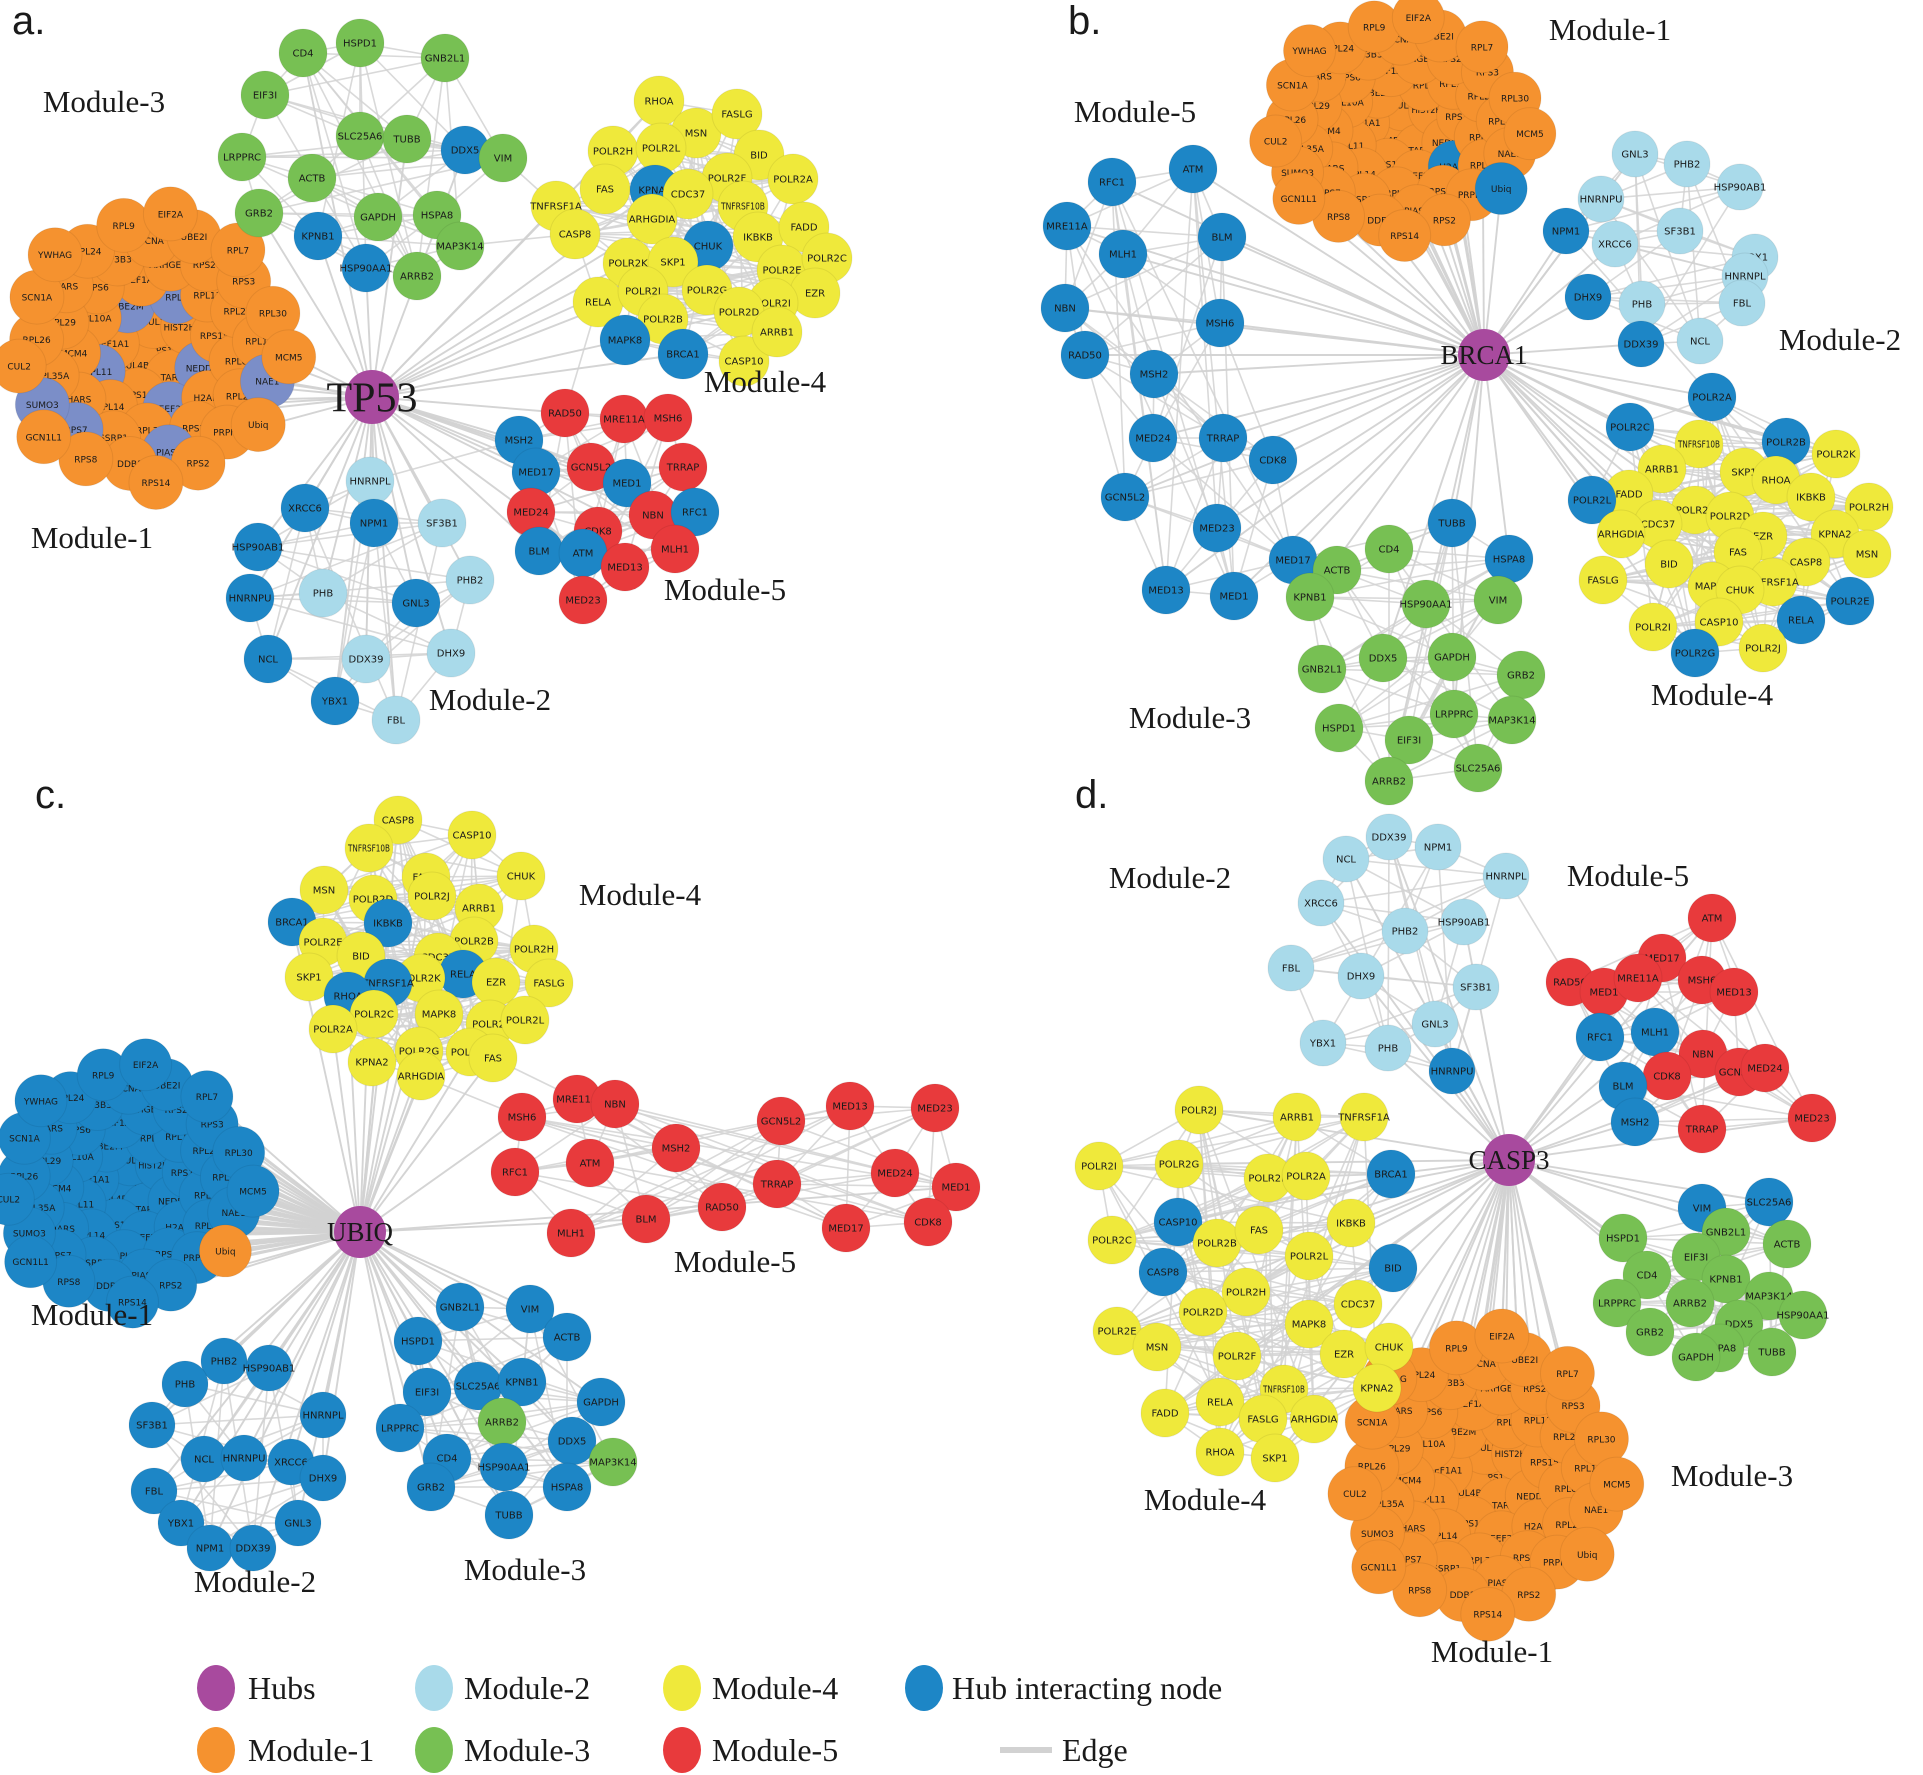 The image size is (1923, 1775). What do you see at coordinates (722, 1207) in the screenshot?
I see `node-RAD50: RAD50` at bounding box center [722, 1207].